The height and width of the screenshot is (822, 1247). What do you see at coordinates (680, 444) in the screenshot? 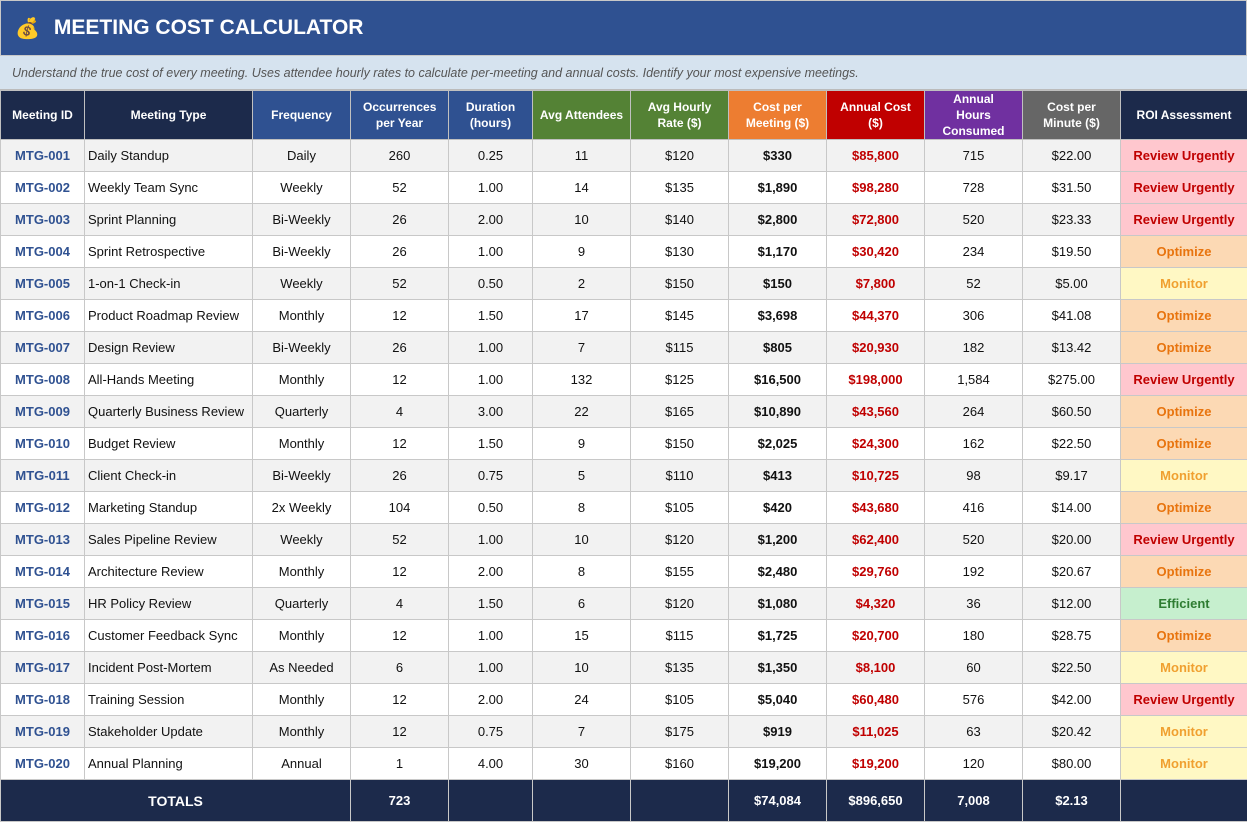
I see `hourly-rate-cell: $150` at bounding box center [680, 444].